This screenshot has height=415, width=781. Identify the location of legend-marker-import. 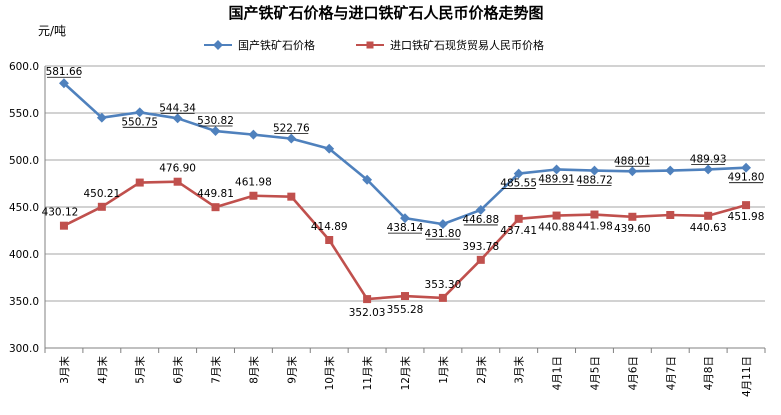
(370, 45).